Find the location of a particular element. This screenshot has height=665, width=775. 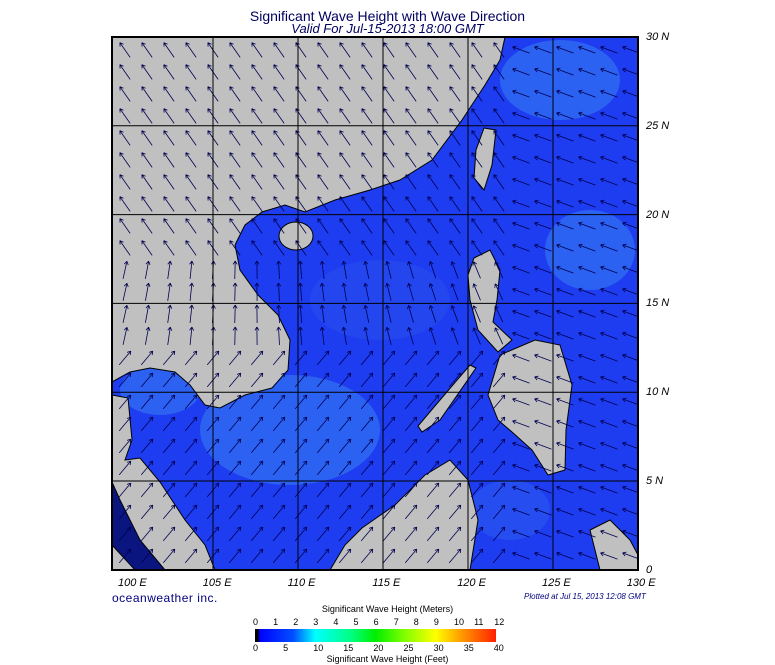

feet-tick: 15 is located at coordinates (348, 648).